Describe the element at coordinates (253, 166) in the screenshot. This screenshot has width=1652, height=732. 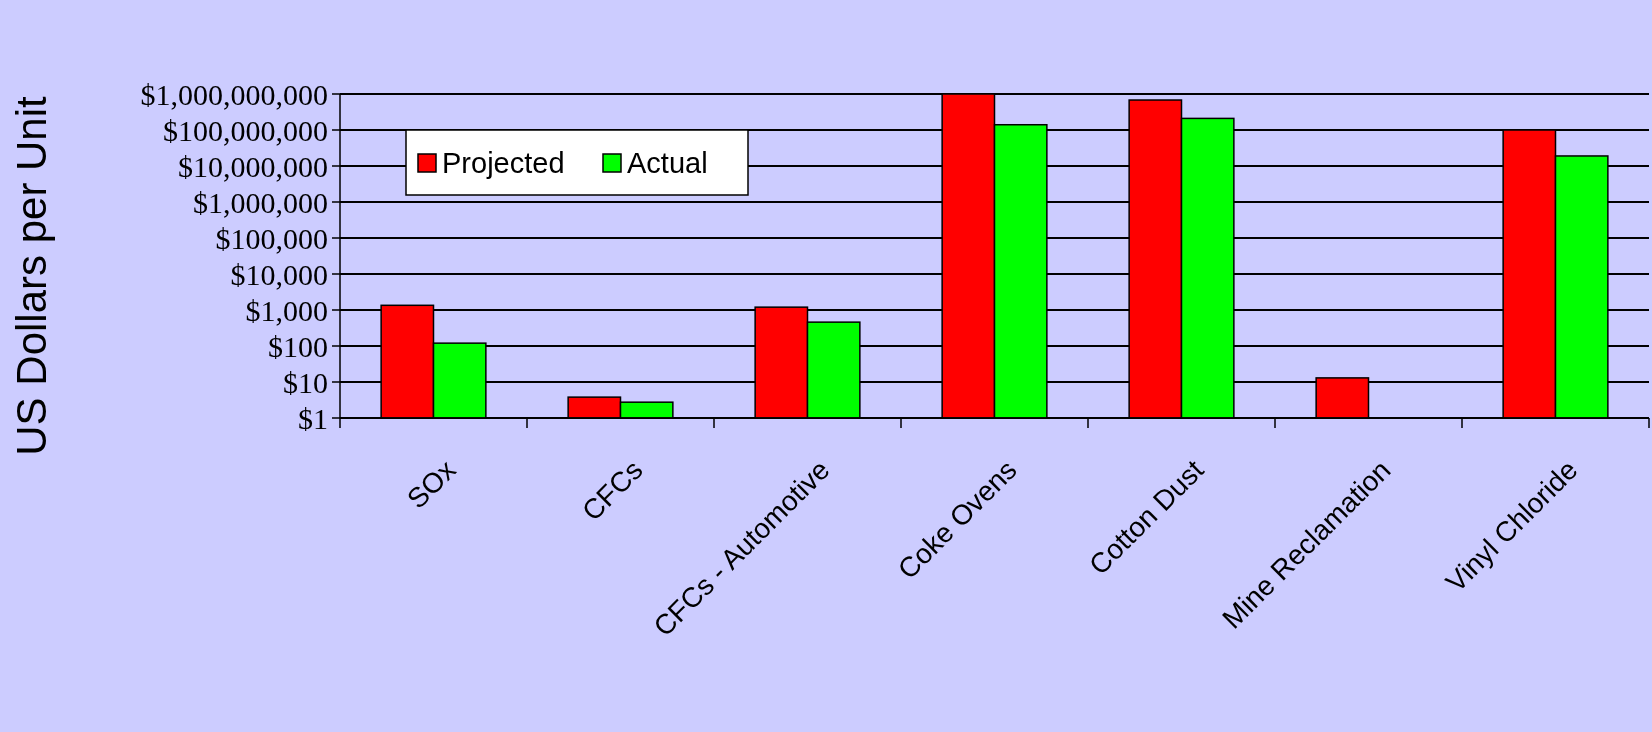
I see `y-tick-label: $10,000,000` at that location.